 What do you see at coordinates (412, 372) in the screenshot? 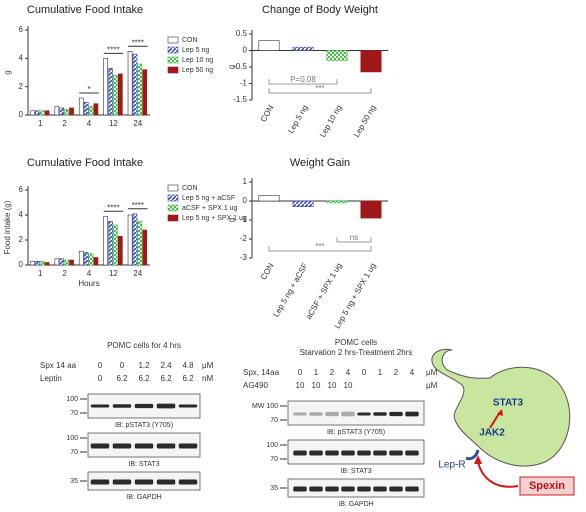
I see `condition-value: 4` at bounding box center [412, 372].